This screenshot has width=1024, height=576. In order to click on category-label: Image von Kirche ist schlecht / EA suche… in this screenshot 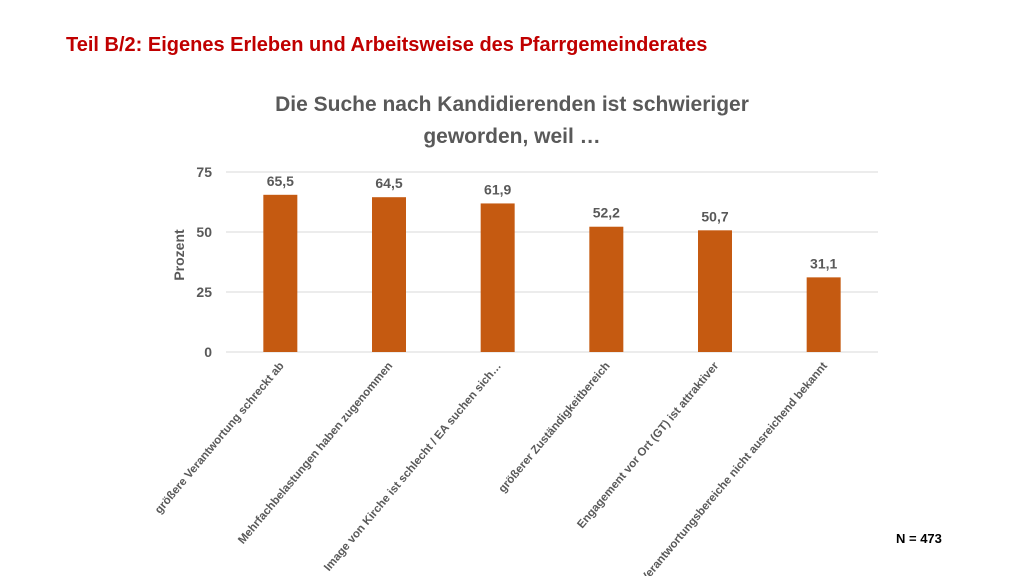, I will do `click(413, 467)`.